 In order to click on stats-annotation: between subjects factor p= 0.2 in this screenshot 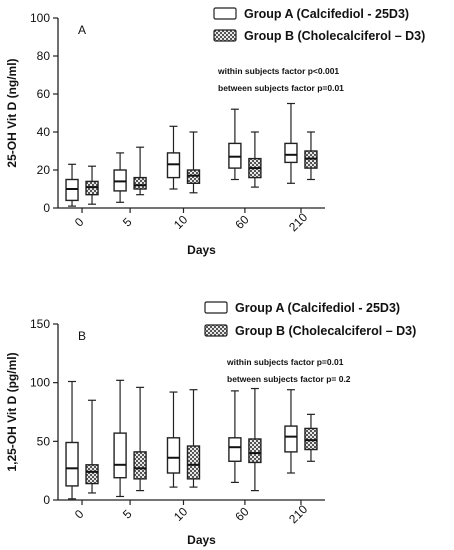, I will do `click(289, 379)`.